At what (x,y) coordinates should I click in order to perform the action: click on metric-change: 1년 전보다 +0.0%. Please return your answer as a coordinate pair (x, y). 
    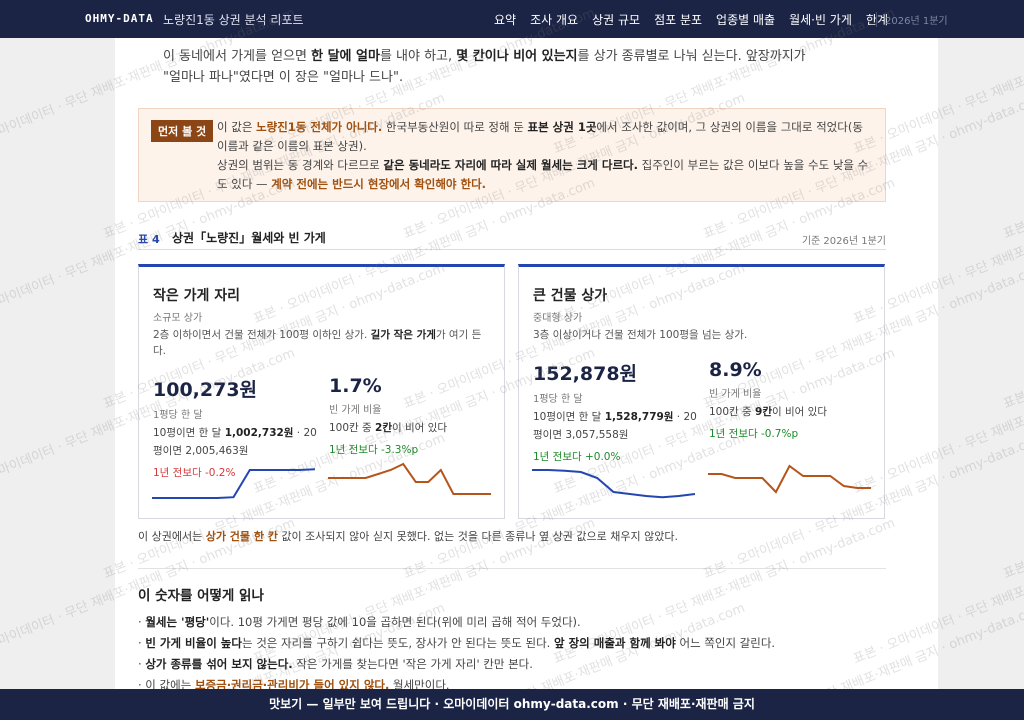
    Looking at the image, I should click on (577, 457).